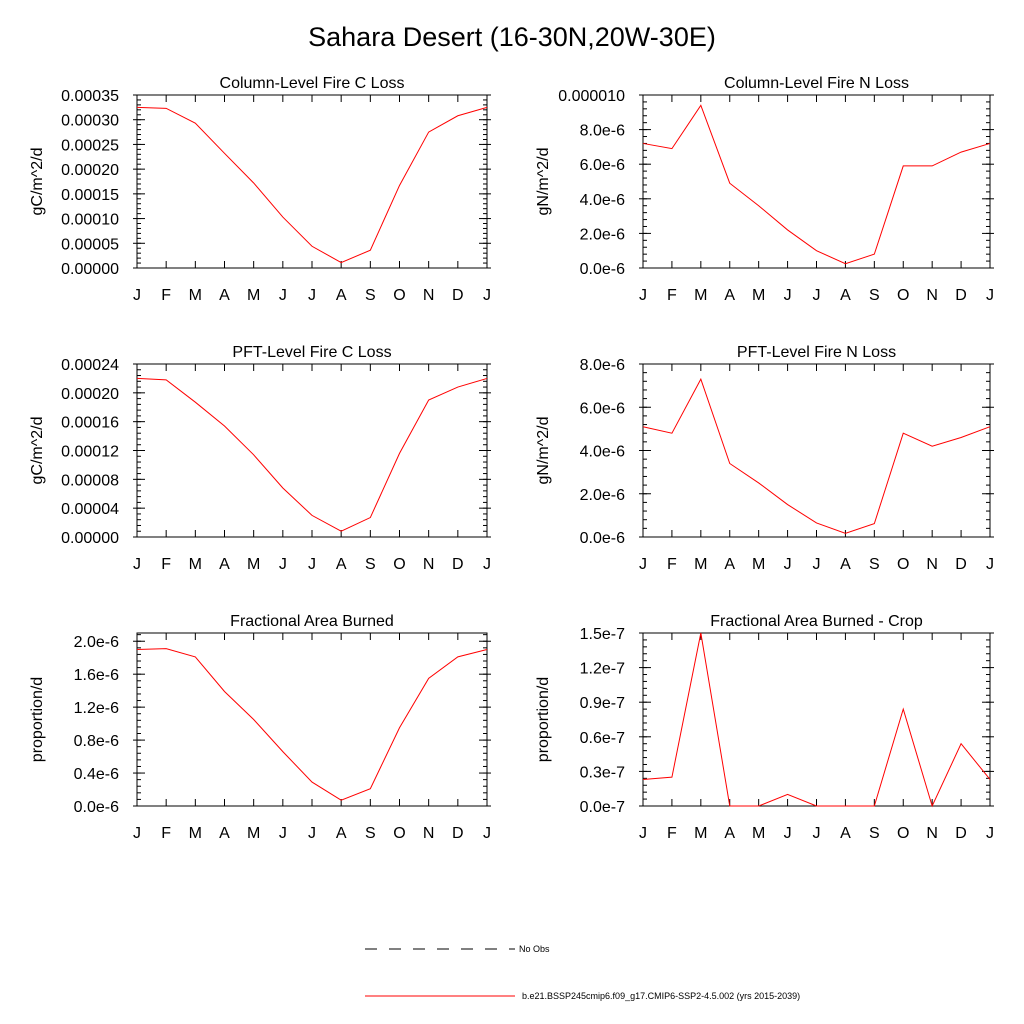 The width and height of the screenshot is (1024, 1024). I want to click on legend-label-no-obs: No Obs, so click(534, 949).